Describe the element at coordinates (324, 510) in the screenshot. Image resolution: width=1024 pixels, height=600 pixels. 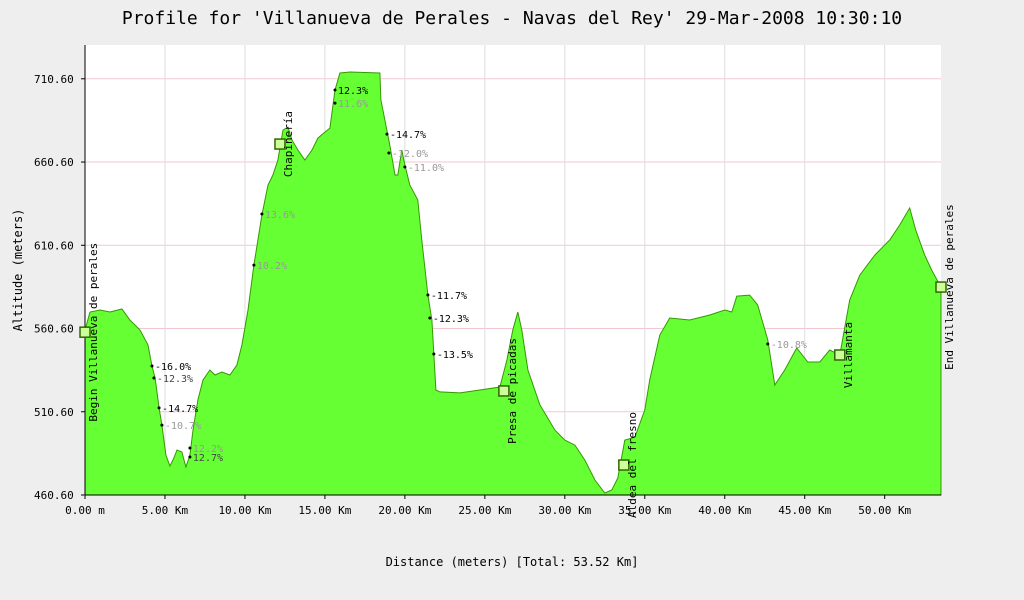
I see `x-tick-label: 15.00 Km` at that location.